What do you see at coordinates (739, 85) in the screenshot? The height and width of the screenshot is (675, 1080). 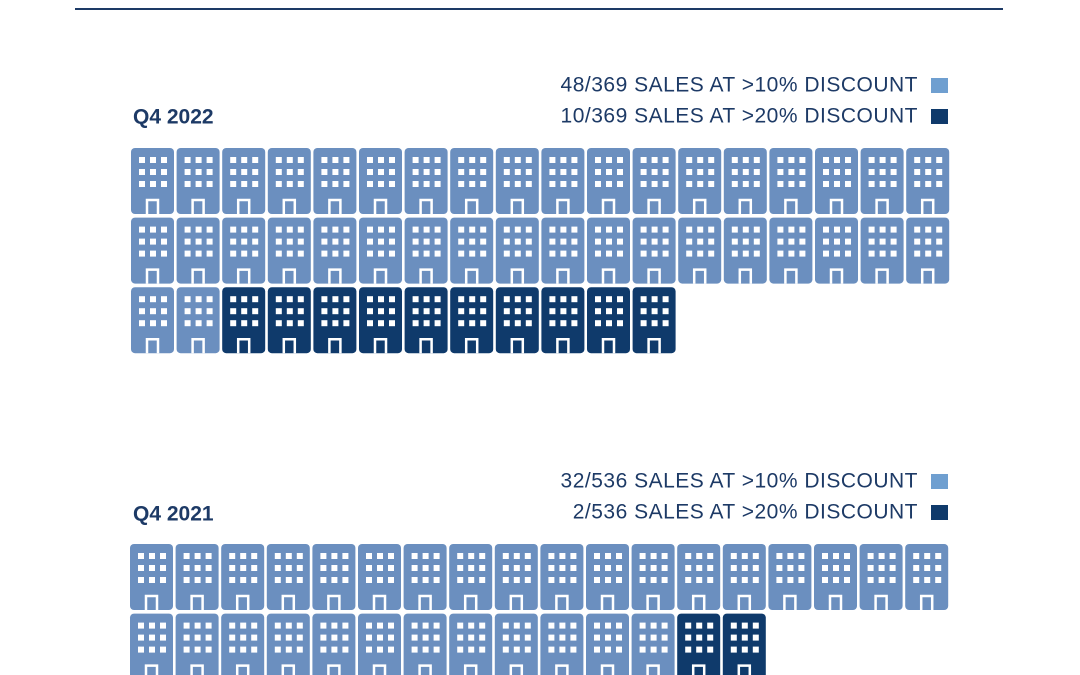 I see `legend-label: 48/369 SALES AT >10% DISCOUNT` at bounding box center [739, 85].